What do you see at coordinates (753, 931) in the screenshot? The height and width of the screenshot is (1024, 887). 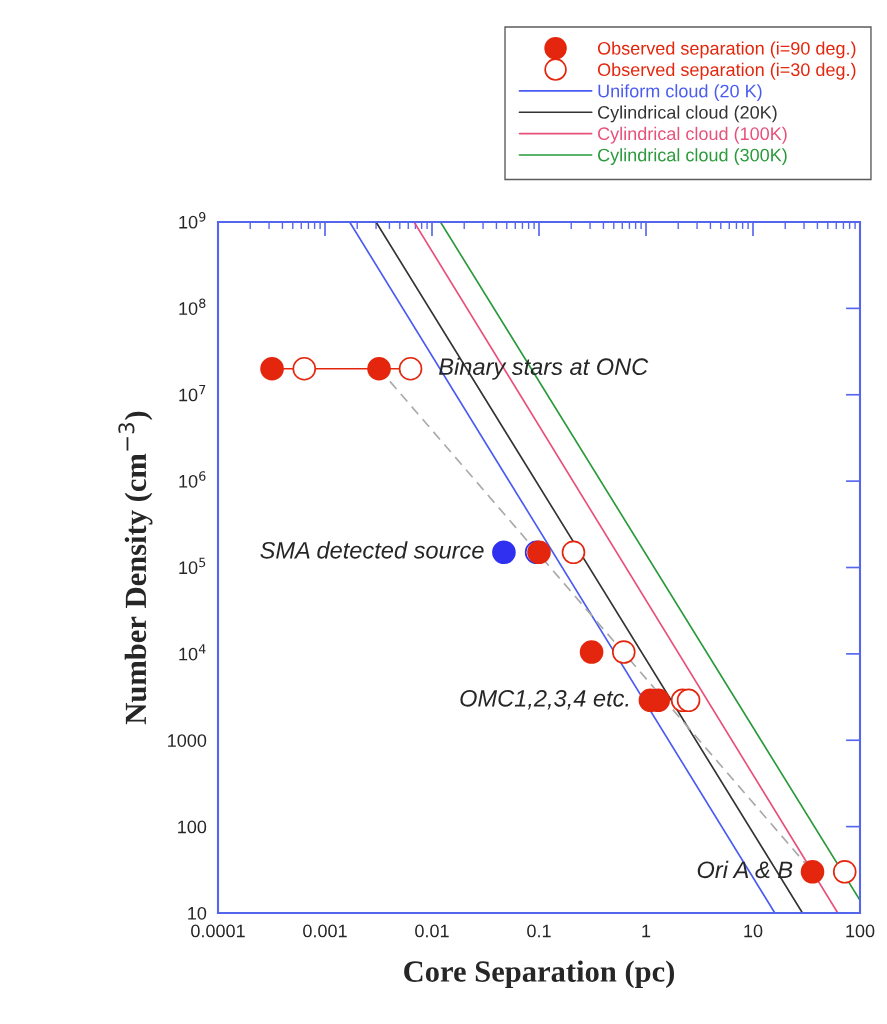 I see `x-tick-label: 10` at bounding box center [753, 931].